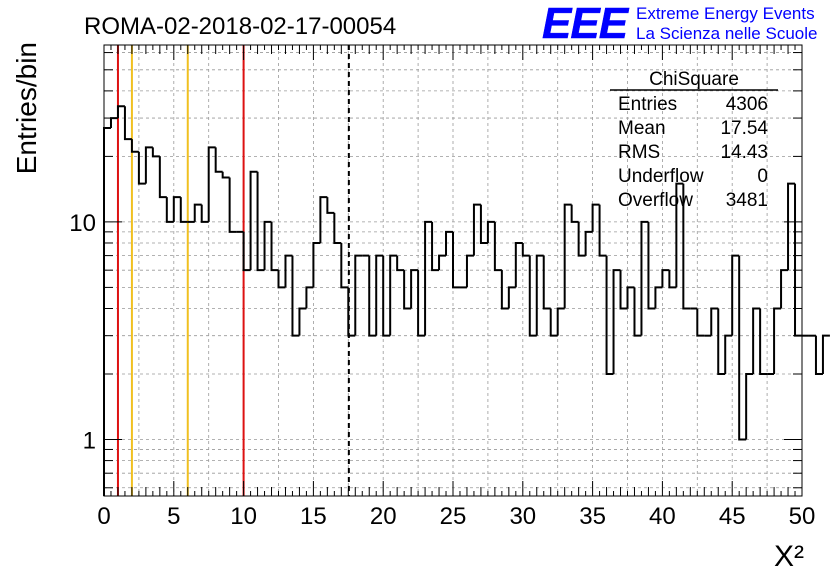 The image size is (836, 577). What do you see at coordinates (89, 441) in the screenshot?
I see `y-tick-label: 1` at bounding box center [89, 441].